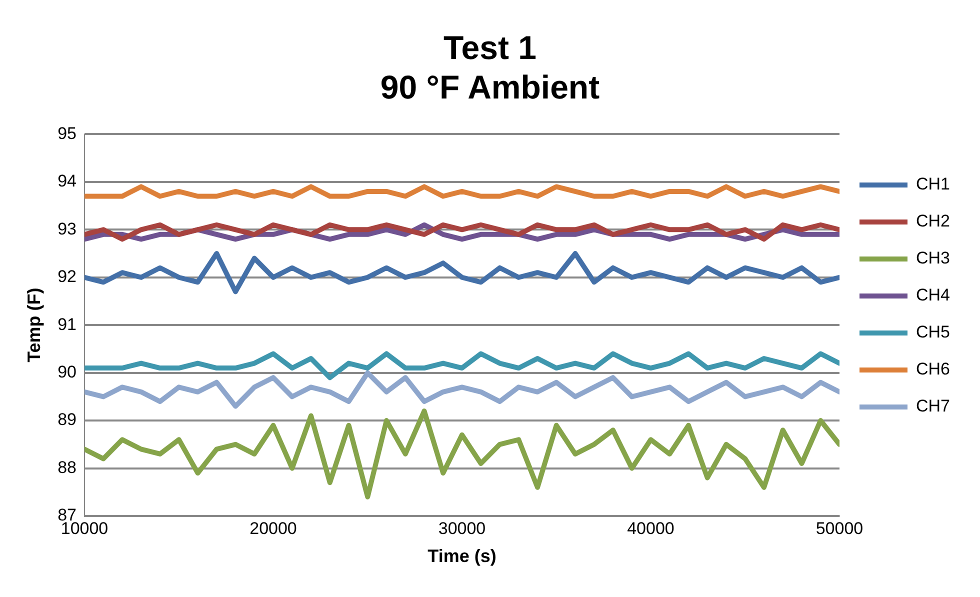 This screenshot has width=980, height=597. I want to click on legend-label: CH5, so click(933, 332).